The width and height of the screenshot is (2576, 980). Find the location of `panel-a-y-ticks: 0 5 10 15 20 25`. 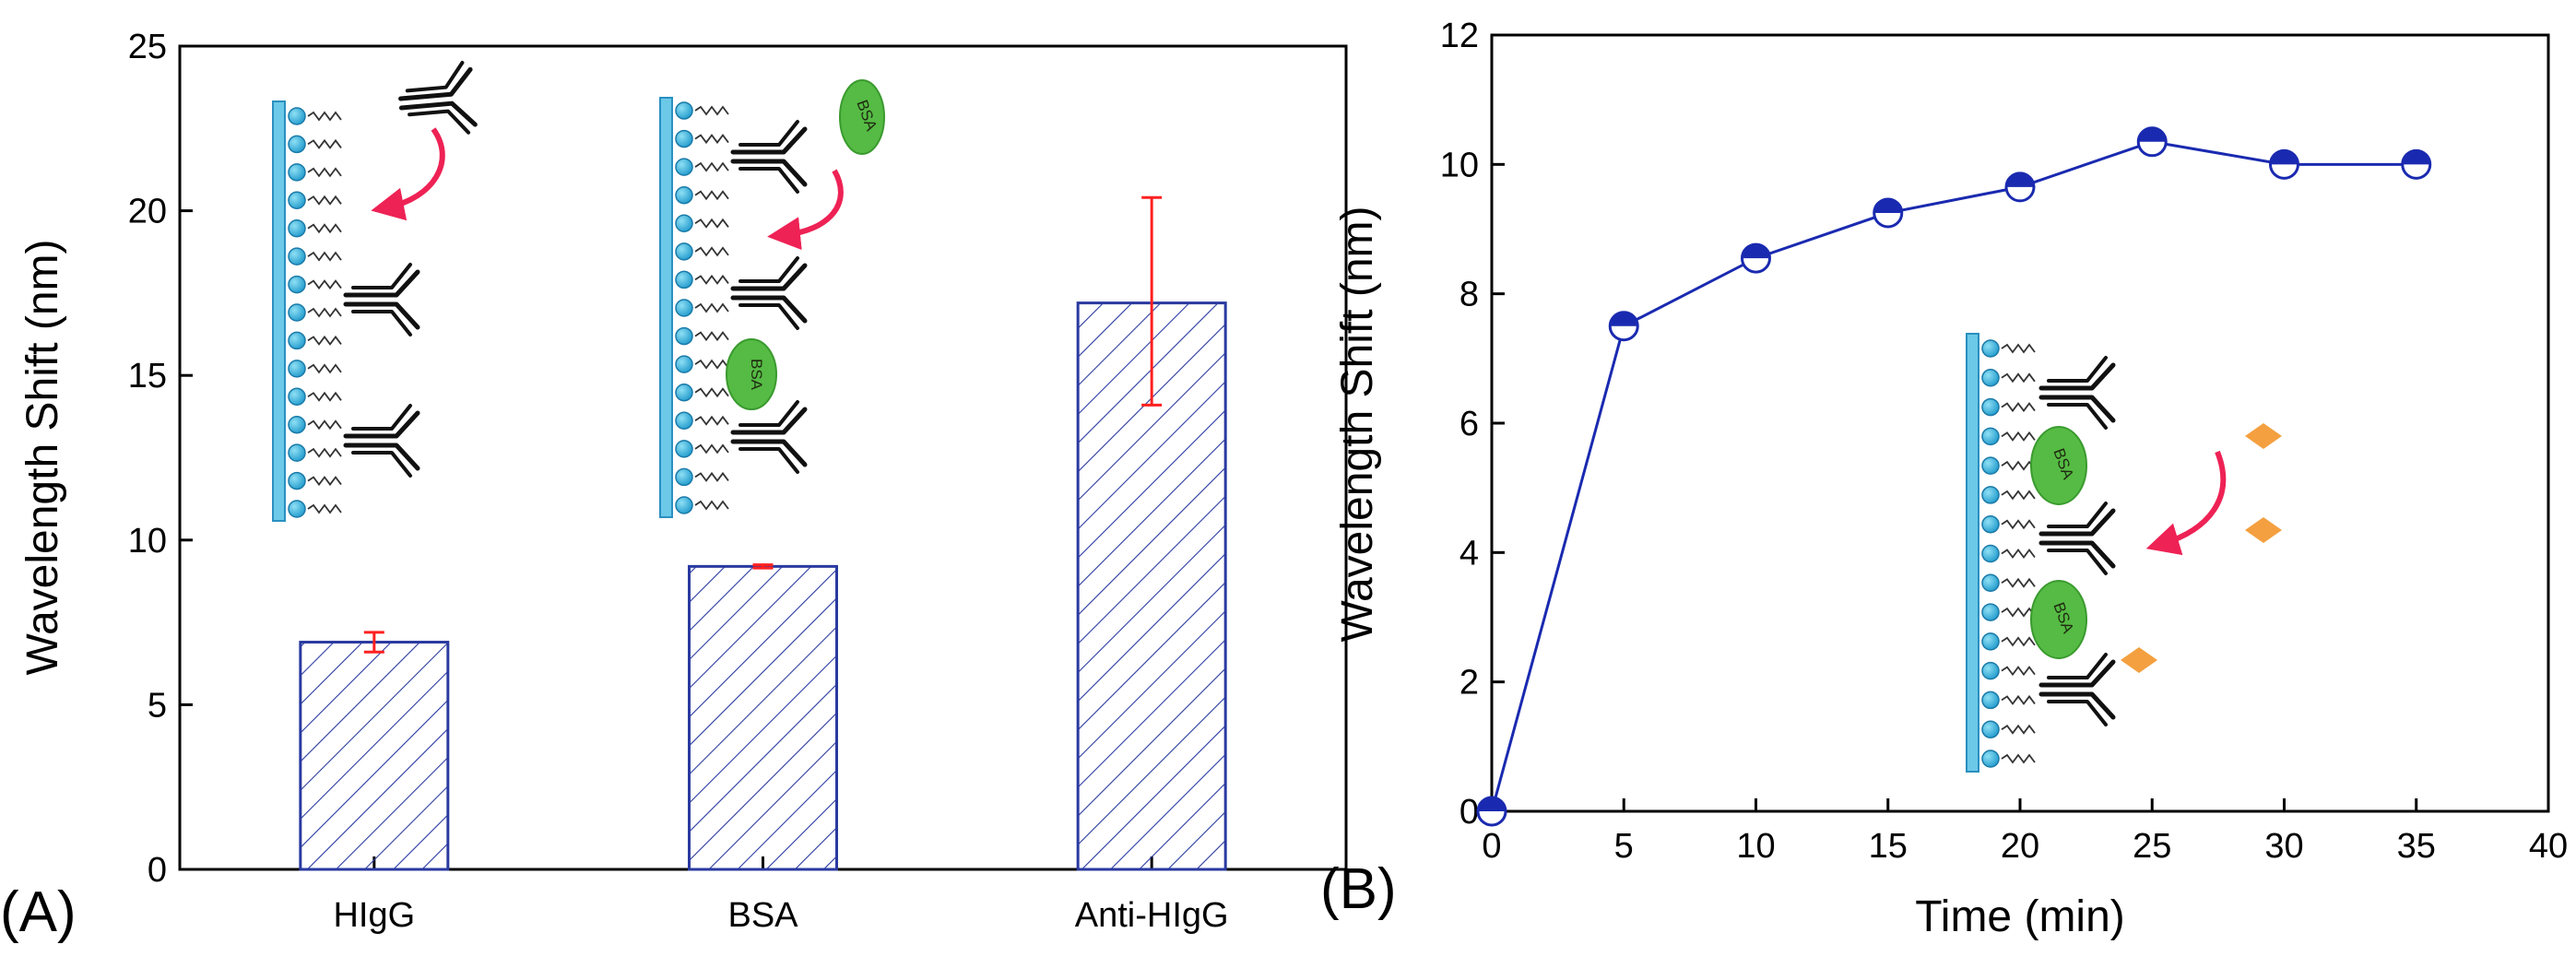

panel-a-y-ticks: 0 5 10 15 20 25 is located at coordinates (160, 459).